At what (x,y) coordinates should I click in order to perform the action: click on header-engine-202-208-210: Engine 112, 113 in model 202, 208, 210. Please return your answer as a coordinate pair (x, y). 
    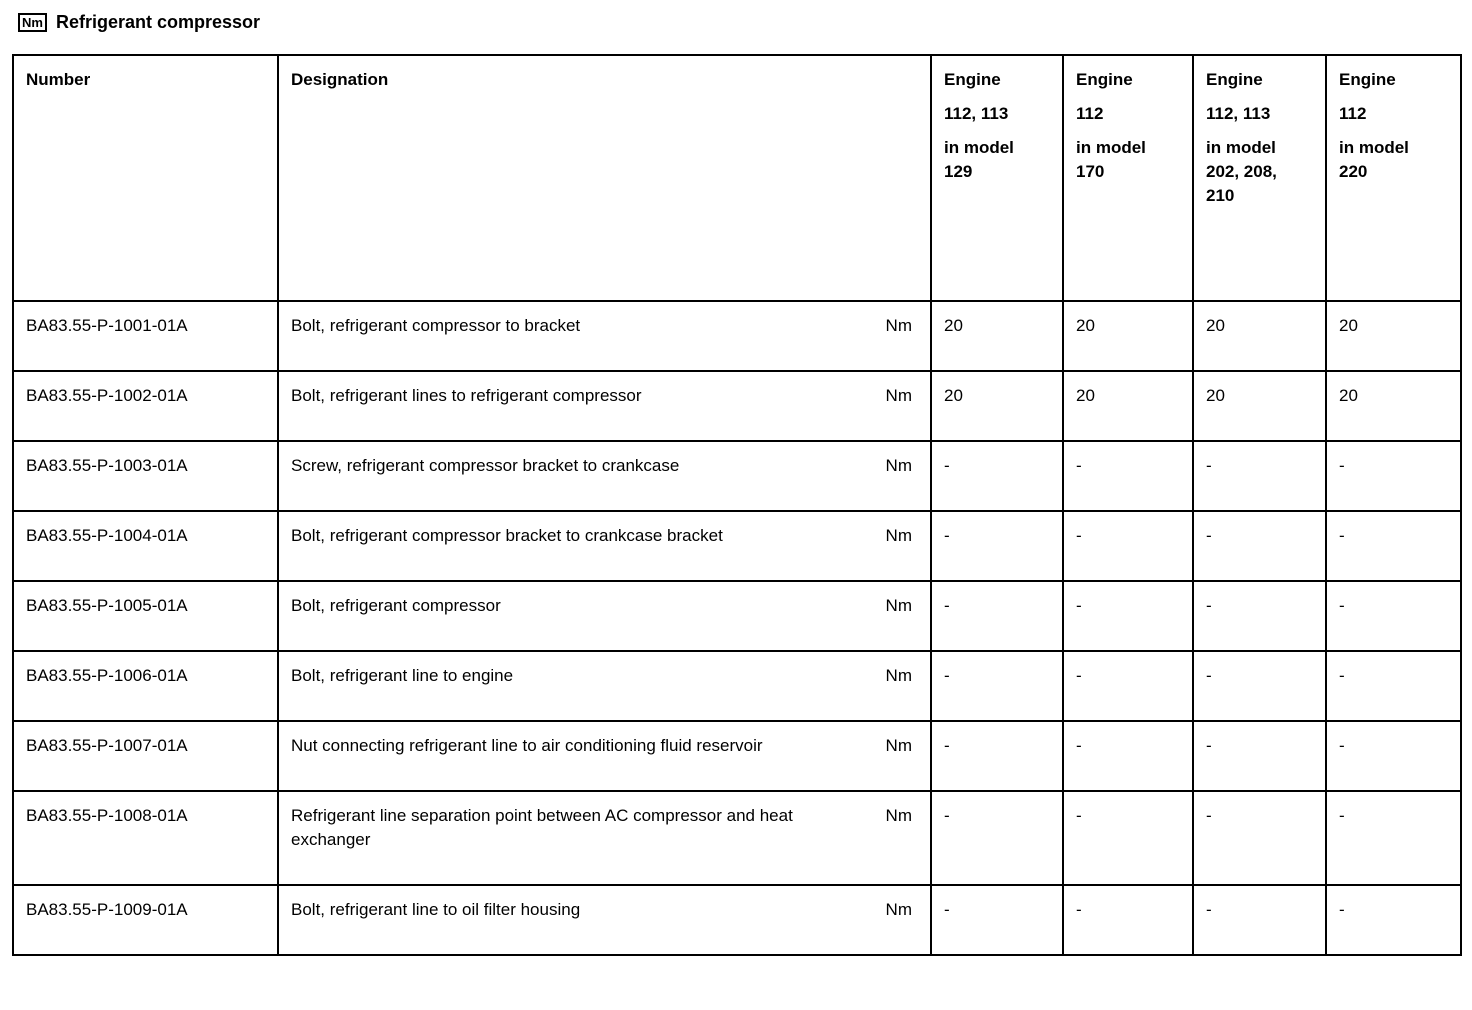
    Looking at the image, I should click on (1259, 178).